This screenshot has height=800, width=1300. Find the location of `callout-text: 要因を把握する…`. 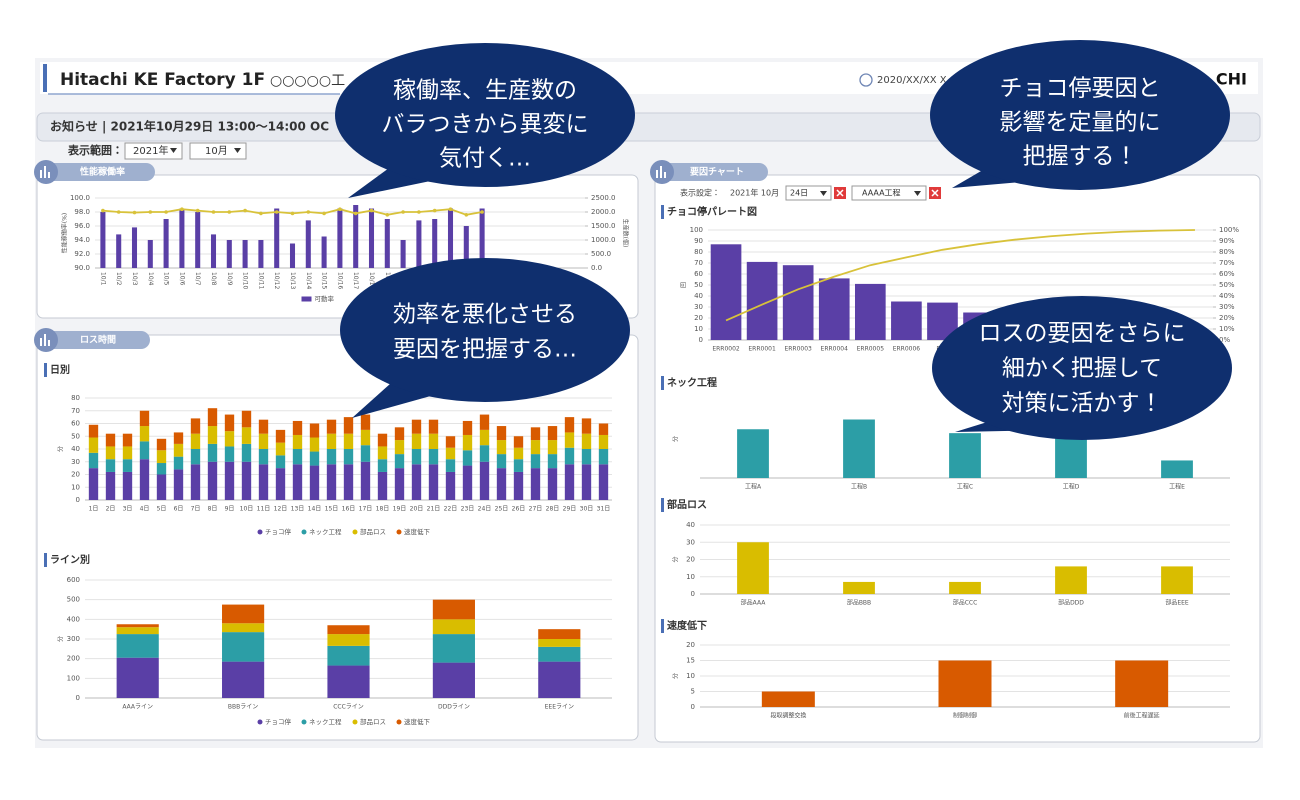

callout-text: 要因を把握する… is located at coordinates (485, 350).